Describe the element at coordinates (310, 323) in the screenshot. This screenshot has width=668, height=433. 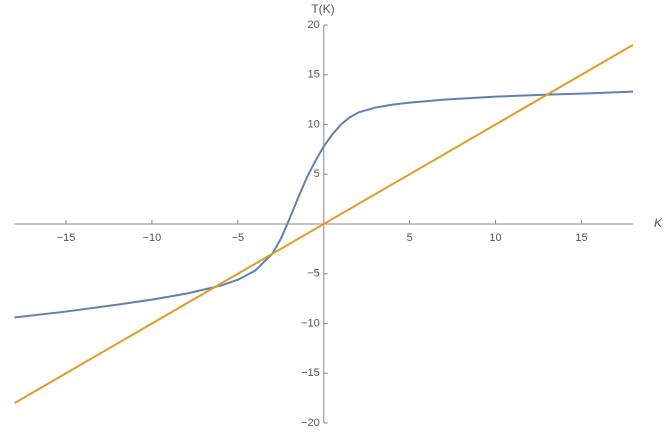
I see `y-tick-label: −10` at that location.